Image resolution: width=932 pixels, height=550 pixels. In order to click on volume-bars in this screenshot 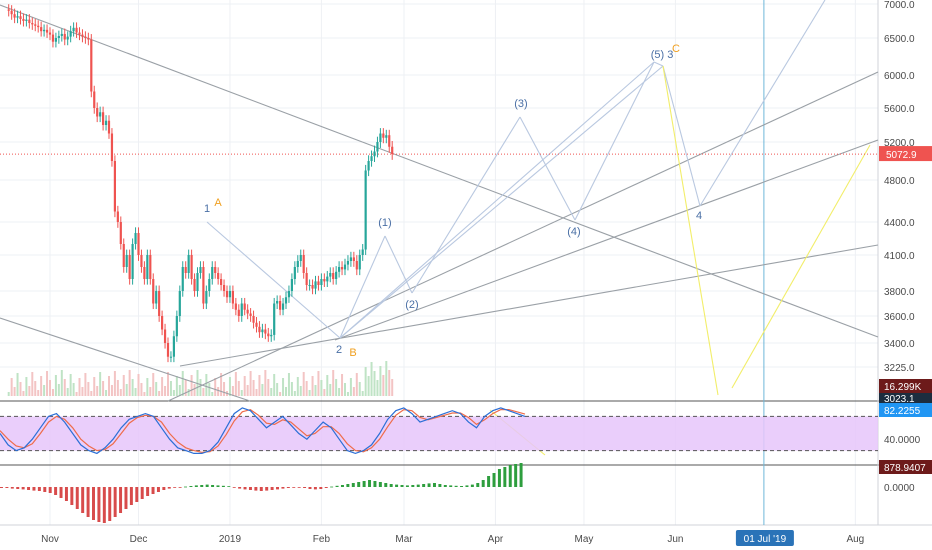, I will do `click(200, 378)`.